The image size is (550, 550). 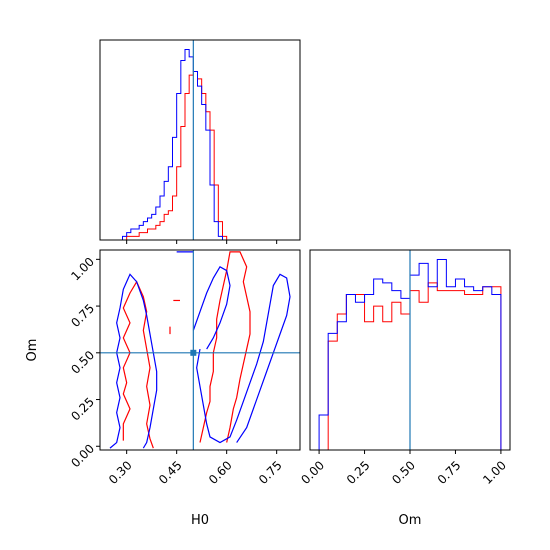 I want to click on truth-marker, so click(x=193, y=352).